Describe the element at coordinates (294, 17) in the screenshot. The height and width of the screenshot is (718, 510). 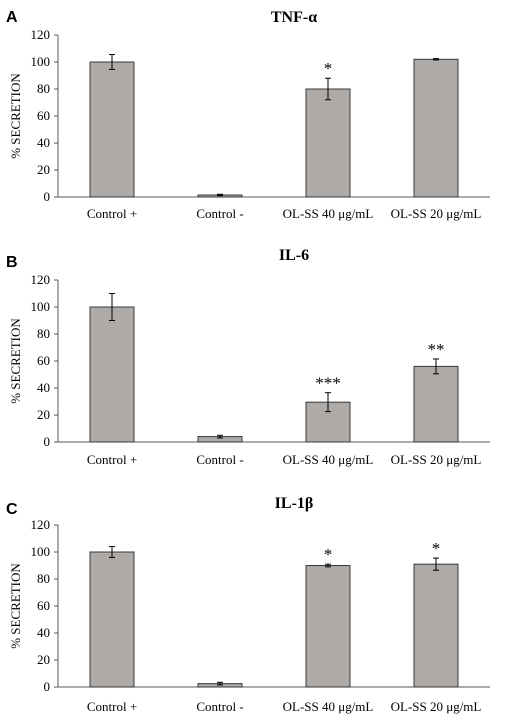
I see `chart-title: TNF-α` at that location.